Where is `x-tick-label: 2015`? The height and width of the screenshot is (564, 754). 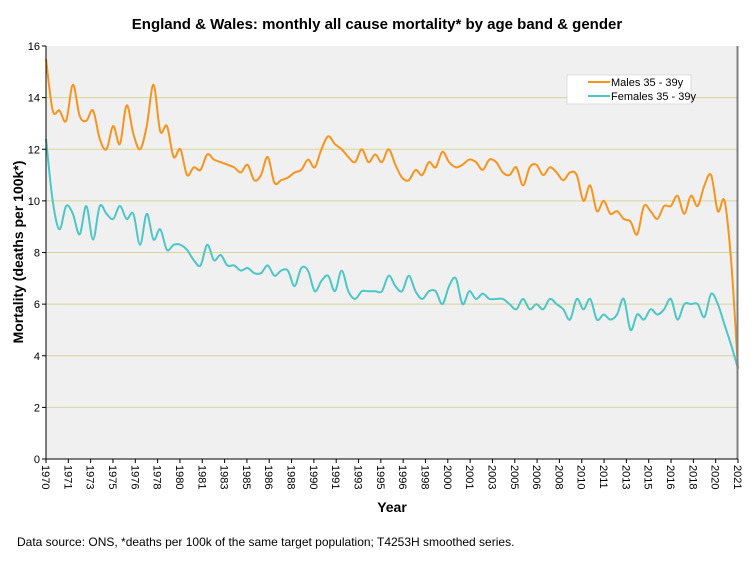
x-tick-label: 2015 is located at coordinates (648, 477).